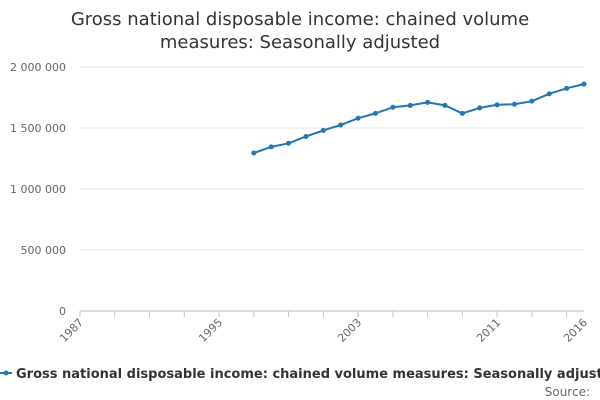  What do you see at coordinates (62, 311) in the screenshot?
I see `y-tick-label: 0` at bounding box center [62, 311].